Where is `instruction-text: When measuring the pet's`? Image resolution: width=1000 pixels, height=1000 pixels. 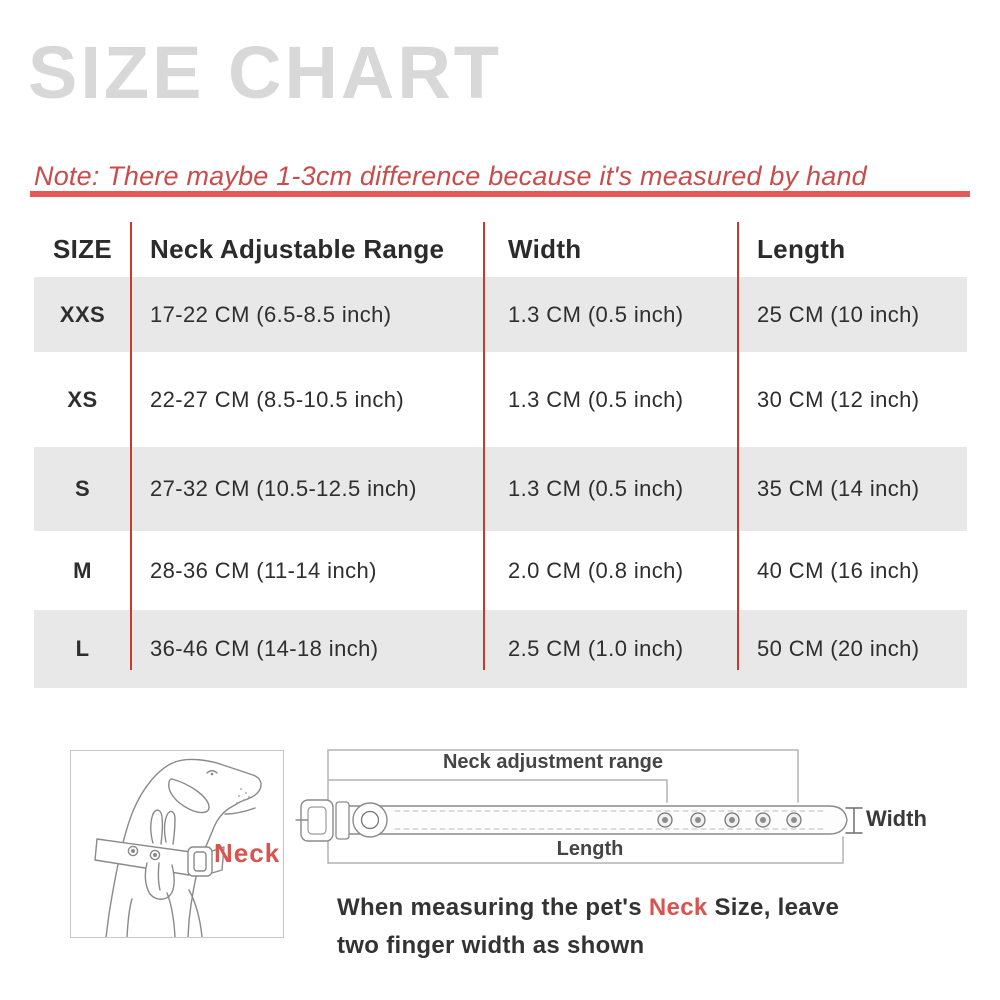 instruction-text: When measuring the pet's is located at coordinates (493, 907).